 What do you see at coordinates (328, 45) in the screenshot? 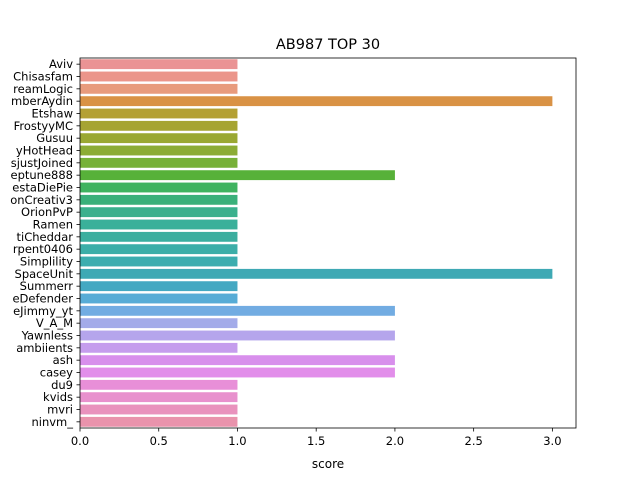
I see `chart-title: AB987 TOP 30` at bounding box center [328, 45].